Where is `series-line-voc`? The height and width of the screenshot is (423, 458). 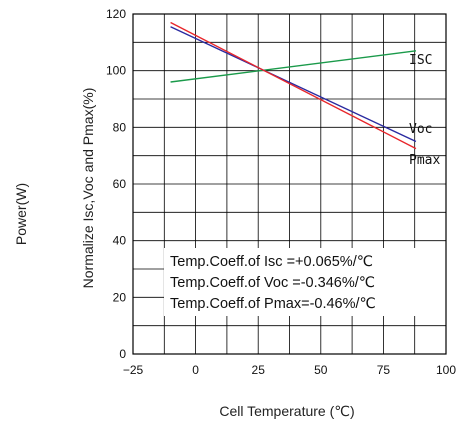
series-line-voc is located at coordinates (293, 84).